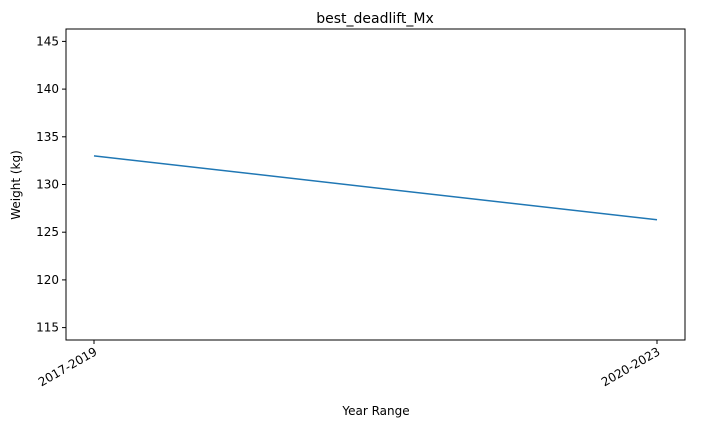 This screenshot has width=703, height=429. Describe the element at coordinates (631, 366) in the screenshot. I see `x-tick-label: 2020-2023` at that location.